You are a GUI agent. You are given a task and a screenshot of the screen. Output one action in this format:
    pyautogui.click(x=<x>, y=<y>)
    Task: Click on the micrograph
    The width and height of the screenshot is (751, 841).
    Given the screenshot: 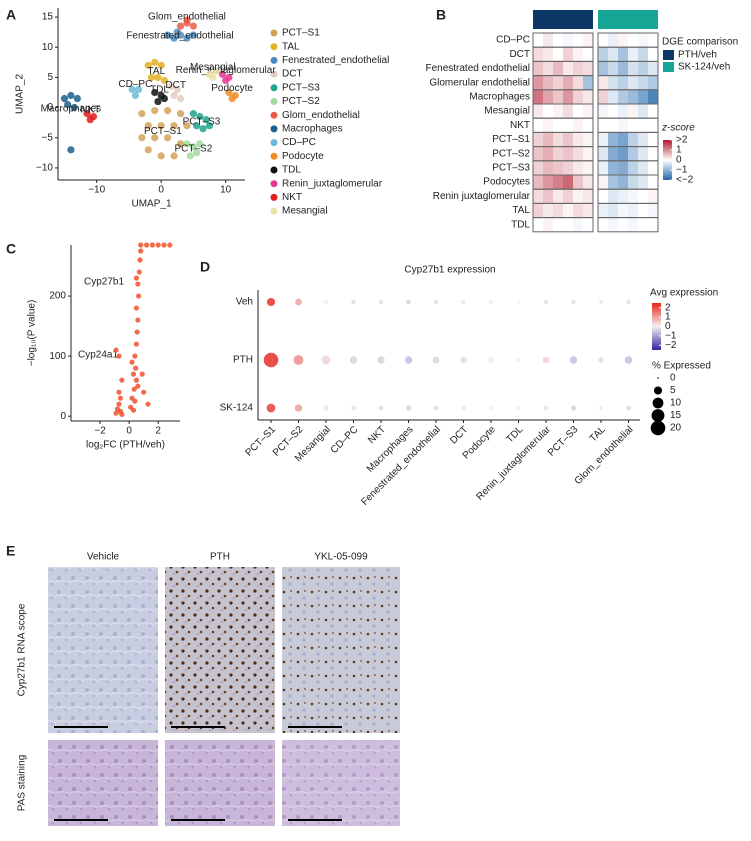 What is the action you would take?
    pyautogui.click(x=341, y=783)
    